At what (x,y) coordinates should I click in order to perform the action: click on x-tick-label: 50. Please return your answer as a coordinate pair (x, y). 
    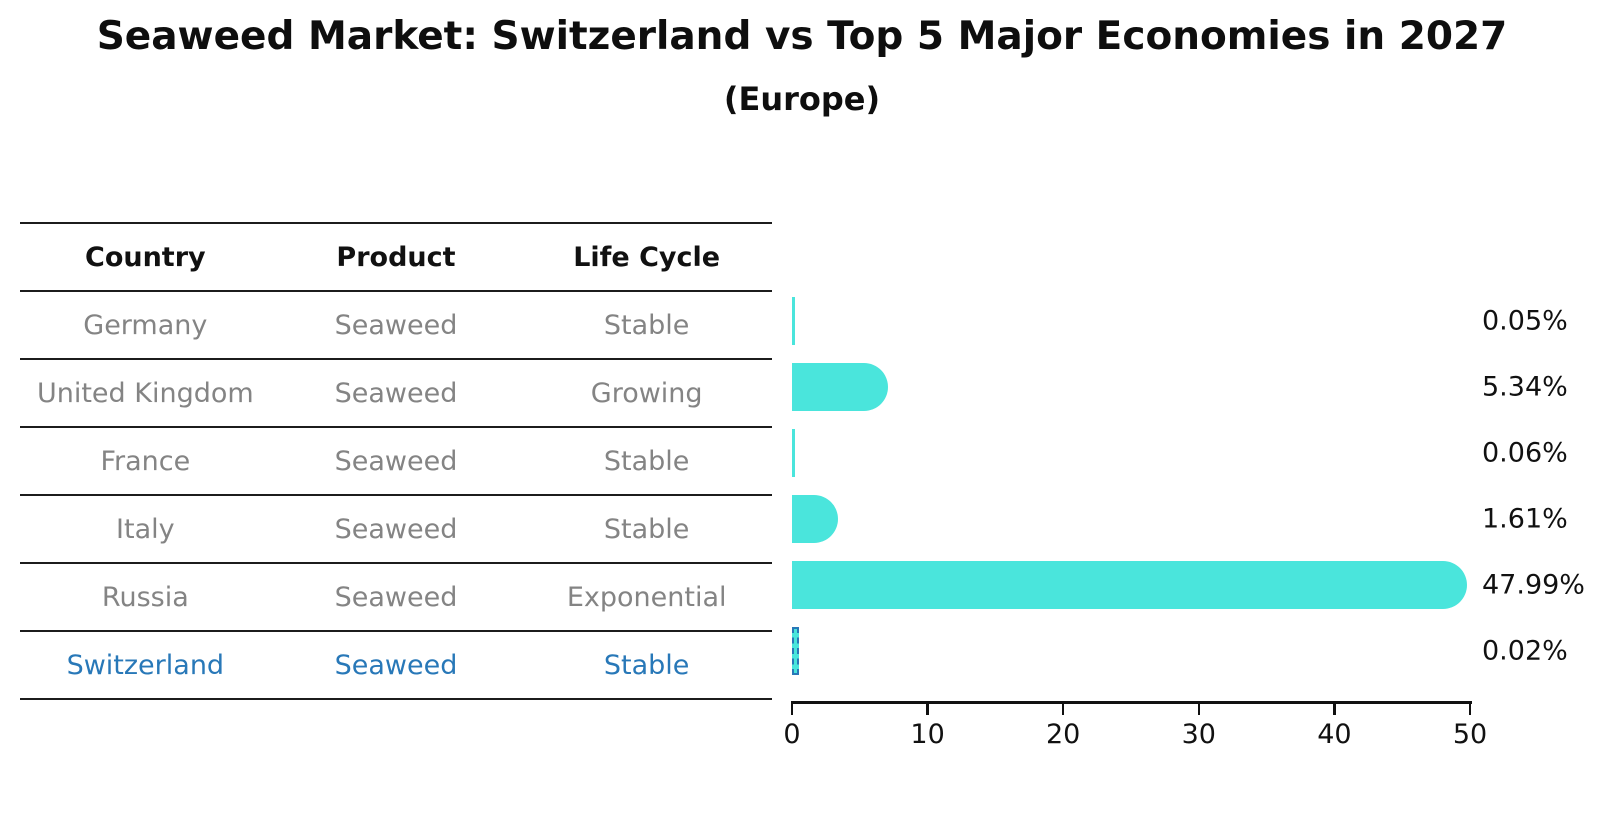
    Looking at the image, I should click on (1470, 734).